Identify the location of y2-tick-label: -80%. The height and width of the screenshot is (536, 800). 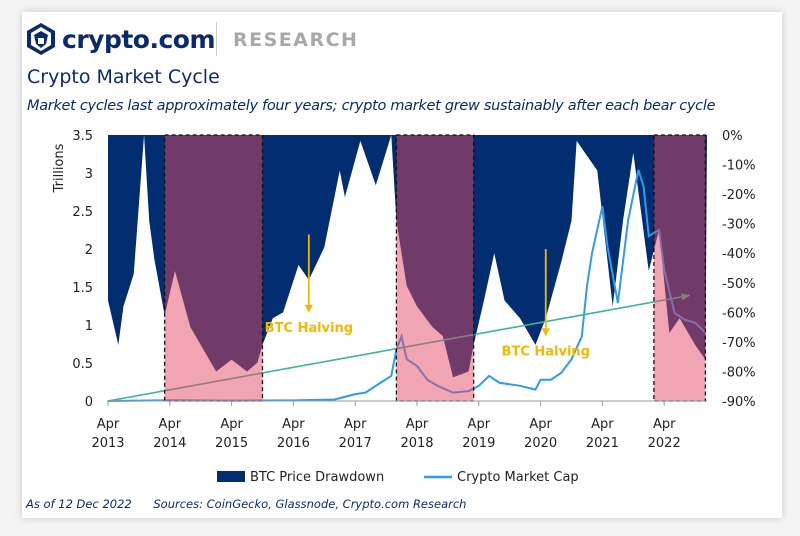
(739, 372).